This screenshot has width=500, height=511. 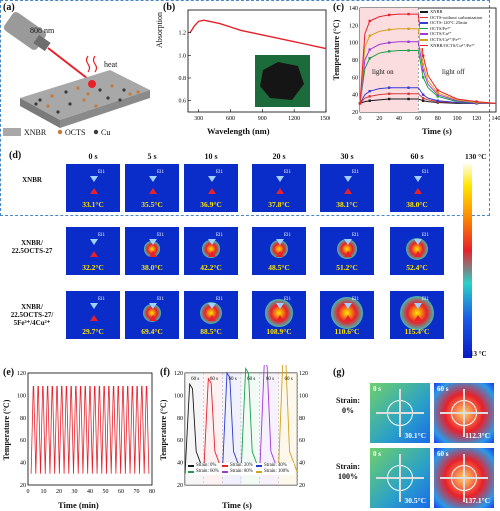 I want to click on thermal-tile: El1 69.4°C, so click(x=152, y=315).